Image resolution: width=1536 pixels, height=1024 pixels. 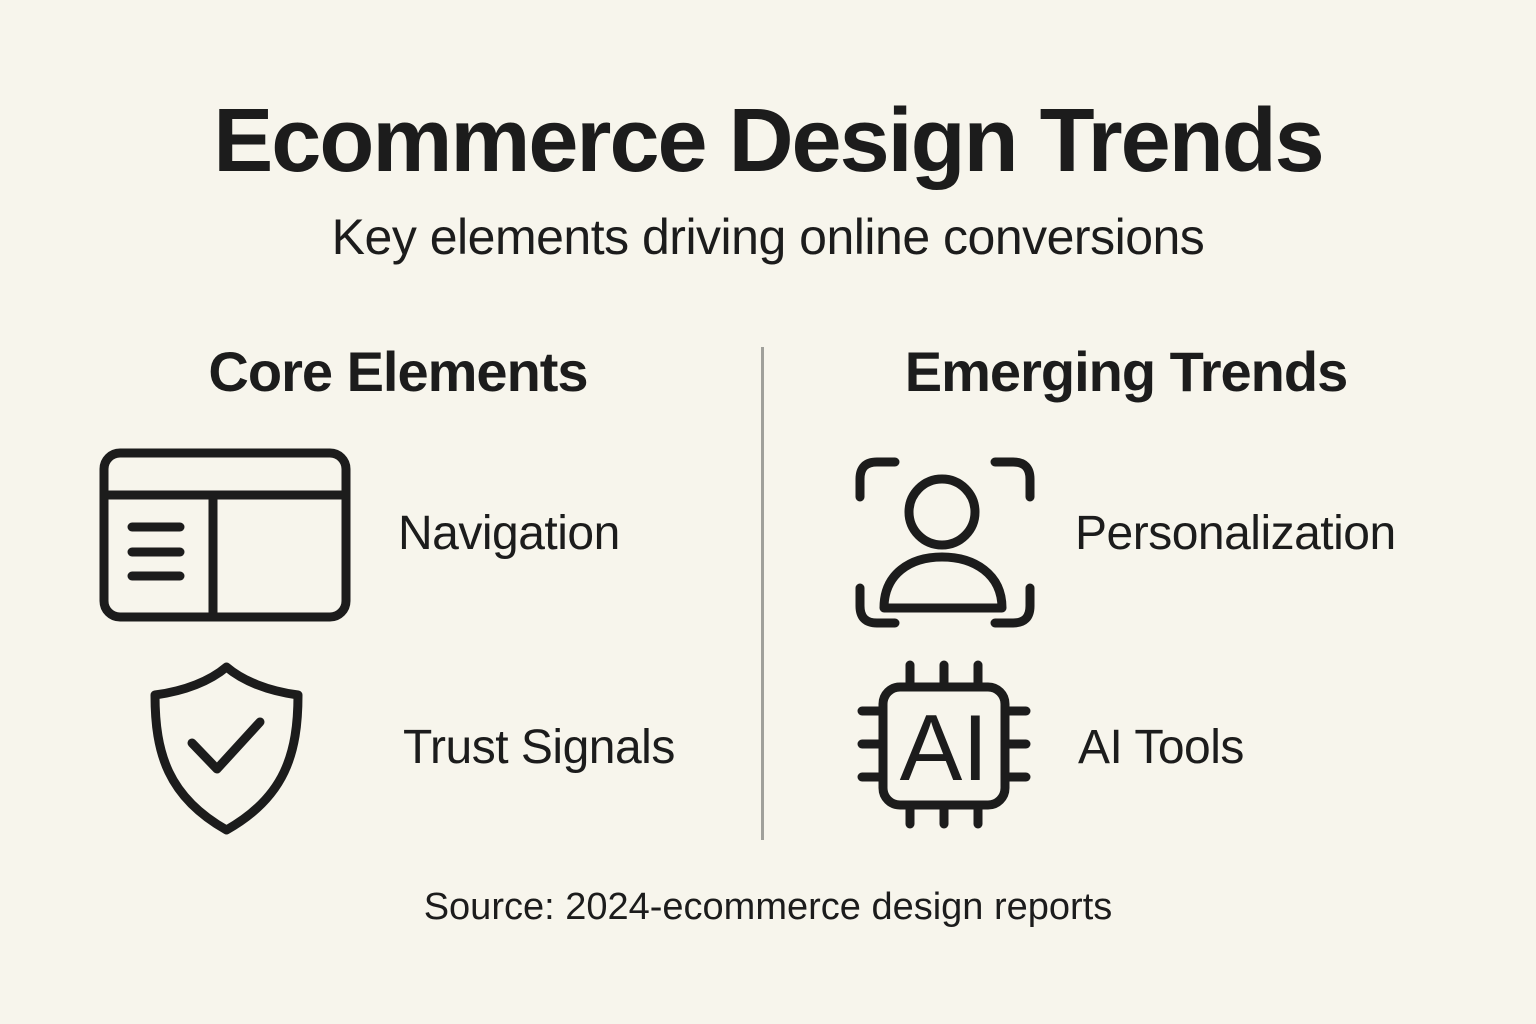 I want to click on person-scan-icon, so click(x=945, y=542).